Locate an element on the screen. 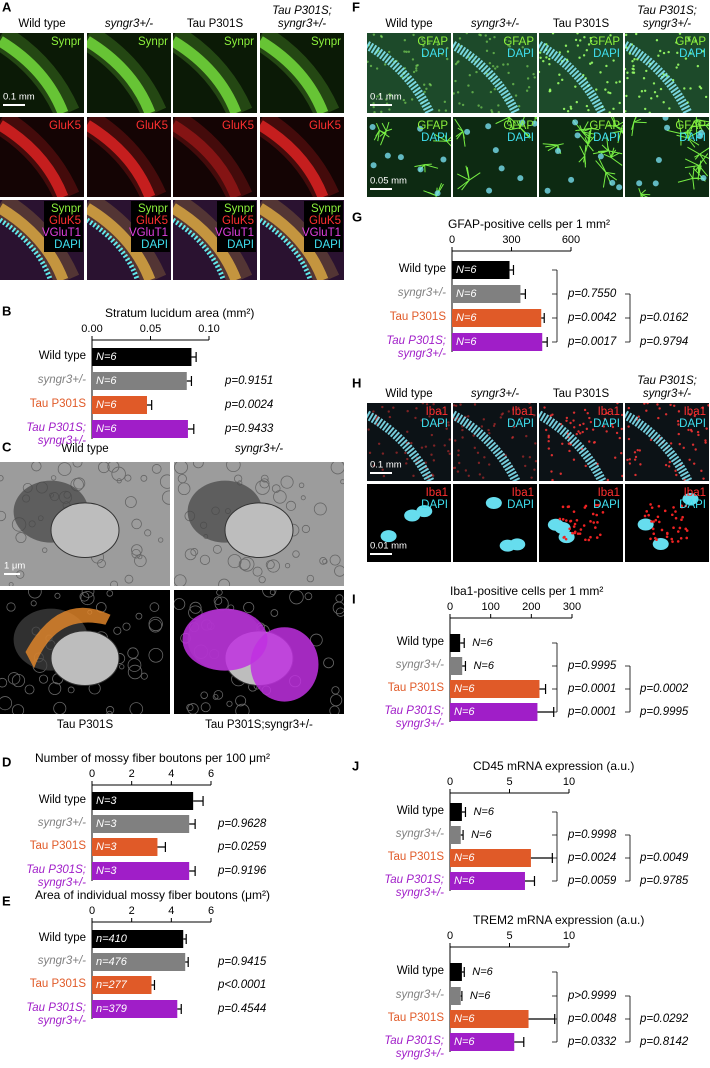 This screenshot has height=1068, width=710. dapi-band is located at coordinates (113, 248).